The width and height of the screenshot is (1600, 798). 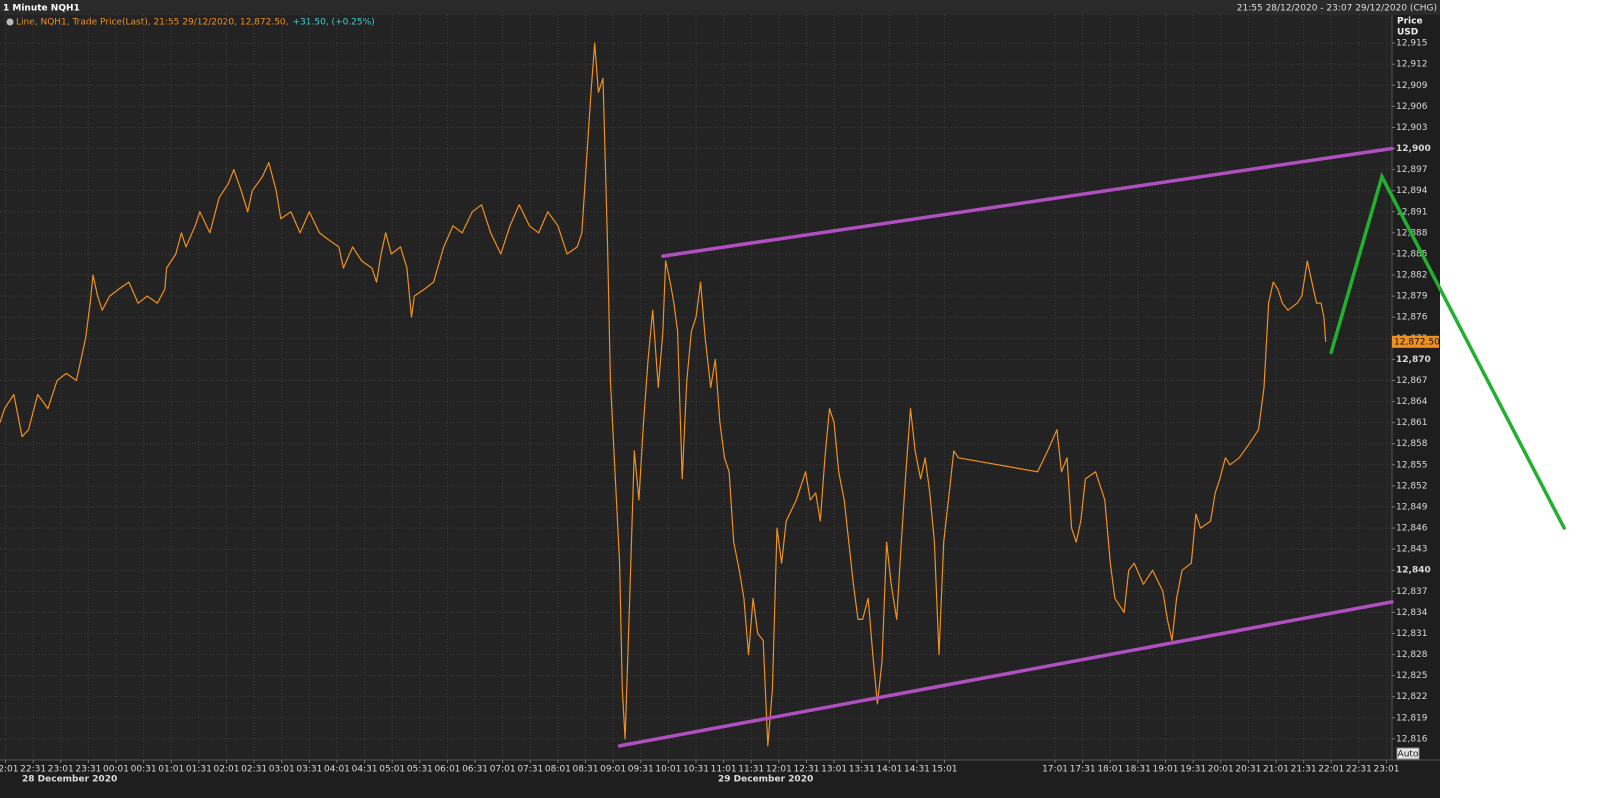 I want to click on y-tick-label: 12,831, so click(x=1412, y=634).